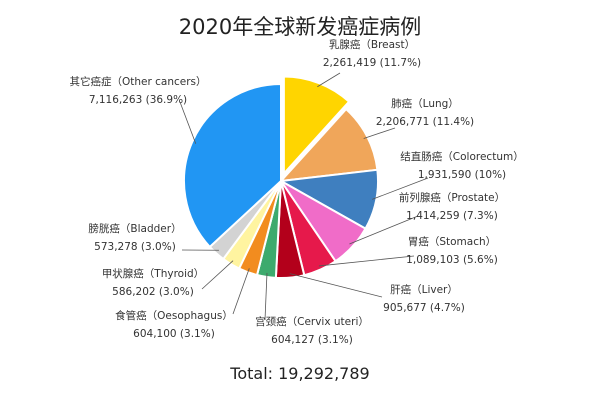 This screenshot has height=400, width=600. I want to click on slice-value-label: 1,089,103 (5.6%), so click(452, 260).